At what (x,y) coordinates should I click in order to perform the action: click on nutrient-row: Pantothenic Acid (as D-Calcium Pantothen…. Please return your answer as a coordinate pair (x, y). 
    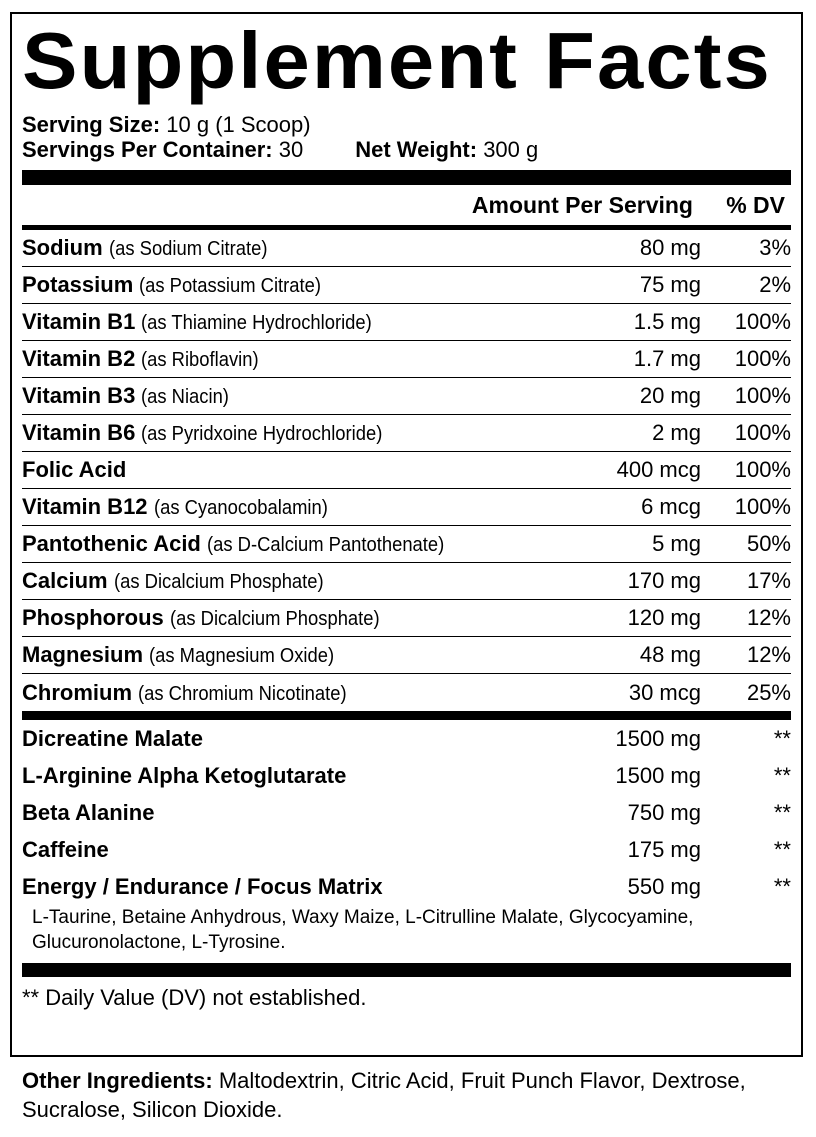
    Looking at the image, I should click on (406, 544).